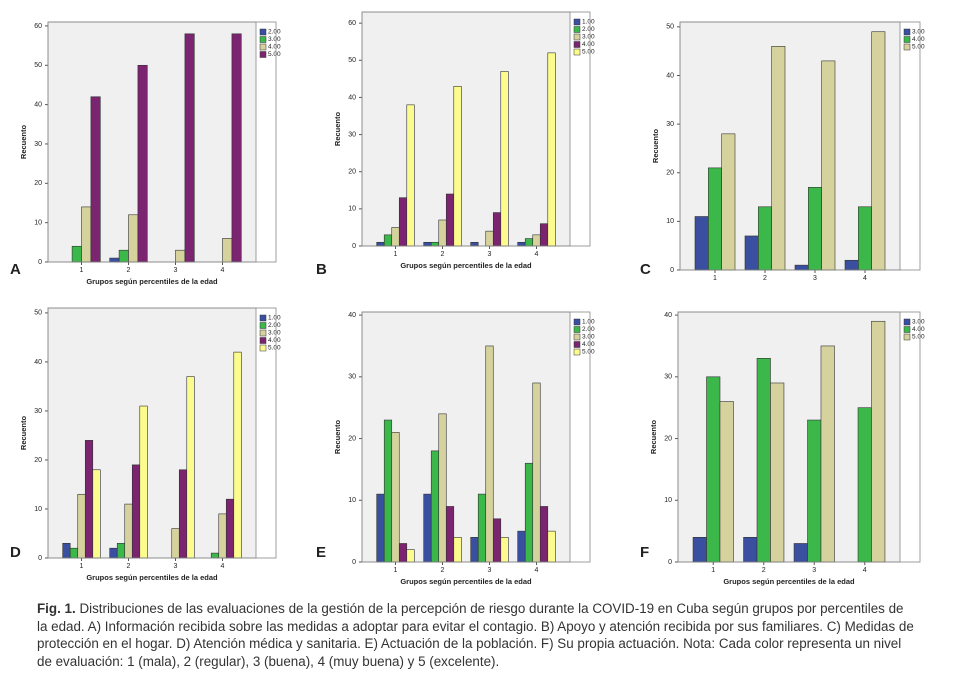  What do you see at coordinates (15, 552) in the screenshot?
I see `panel-letter: D` at bounding box center [15, 552].